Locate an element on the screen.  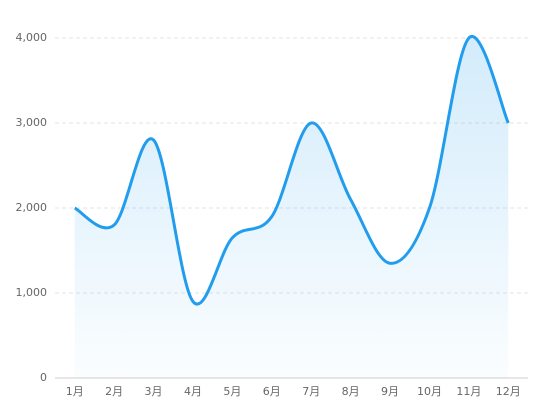
x-tick-label: 5月 is located at coordinates (232, 391).